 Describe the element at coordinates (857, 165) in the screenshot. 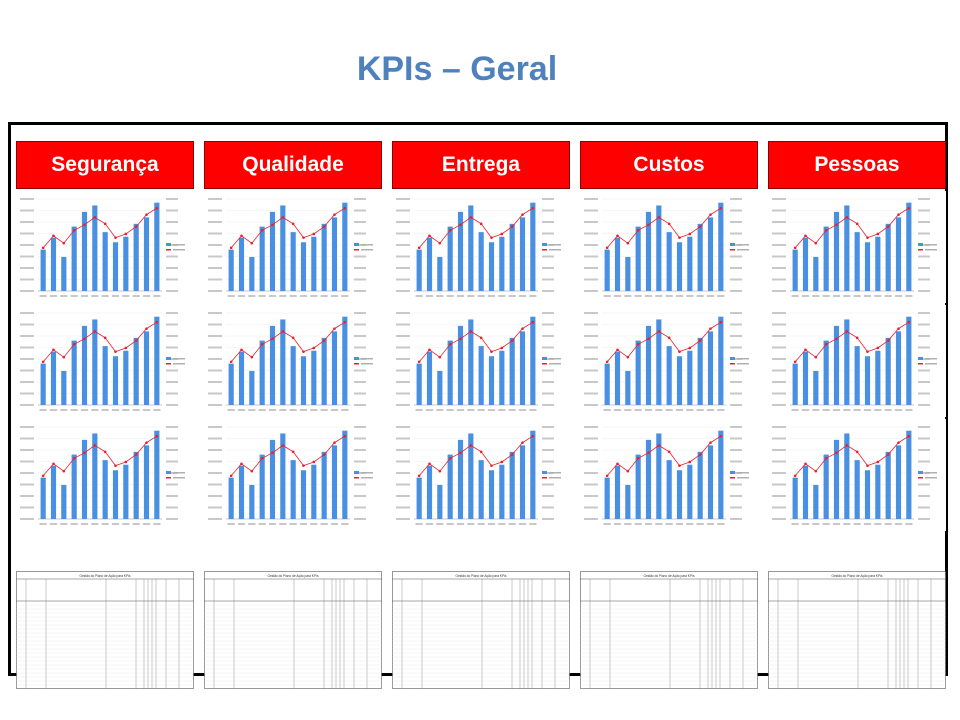

I see `category-header: Pessoas` at that location.